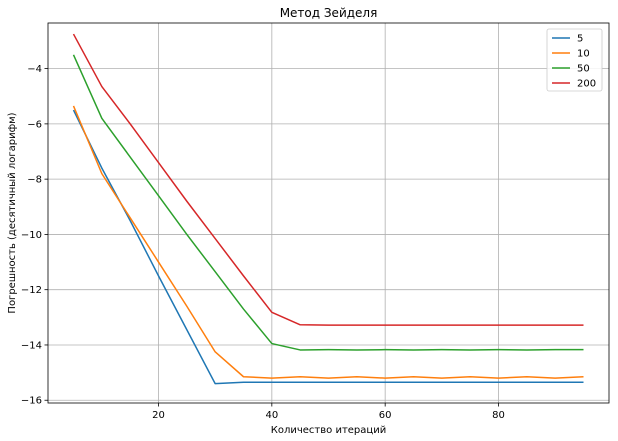  Describe the element at coordinates (328, 412) in the screenshot. I see `x-axis-ticks: 20 40 60 80` at that location.